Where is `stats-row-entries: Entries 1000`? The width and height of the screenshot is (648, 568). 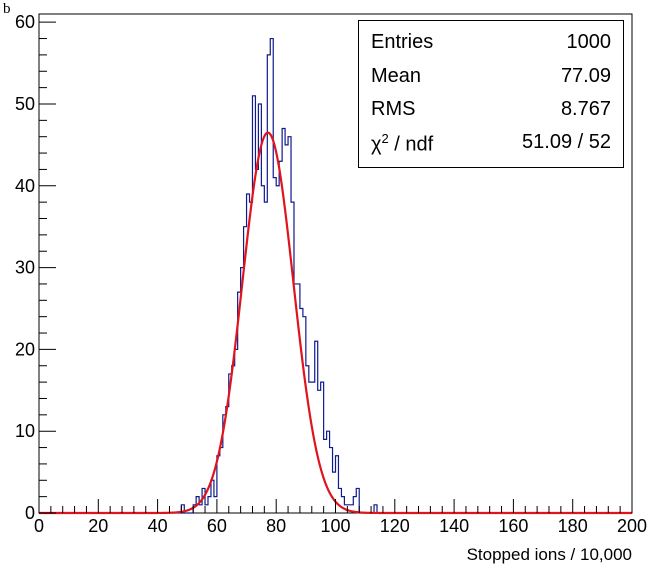
stats-row-entries: Entries 1000 is located at coordinates (491, 46).